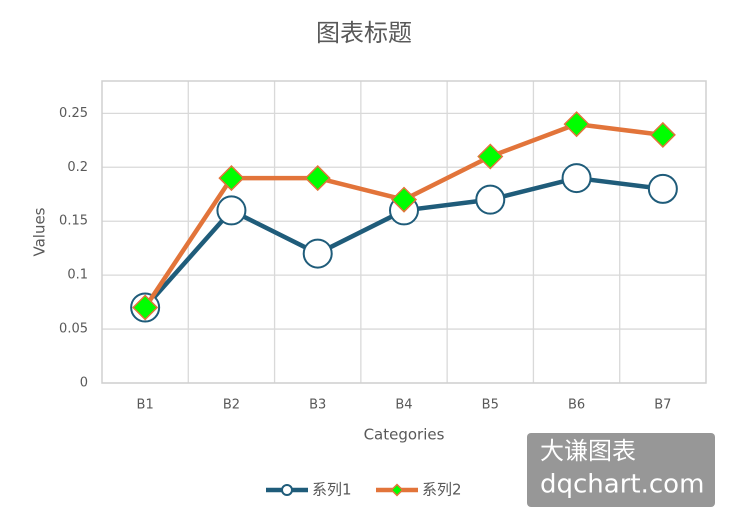 The width and height of the screenshot is (729, 521). Describe the element at coordinates (588, 451) in the screenshot. I see `watermark: 大谦图表` at that location.